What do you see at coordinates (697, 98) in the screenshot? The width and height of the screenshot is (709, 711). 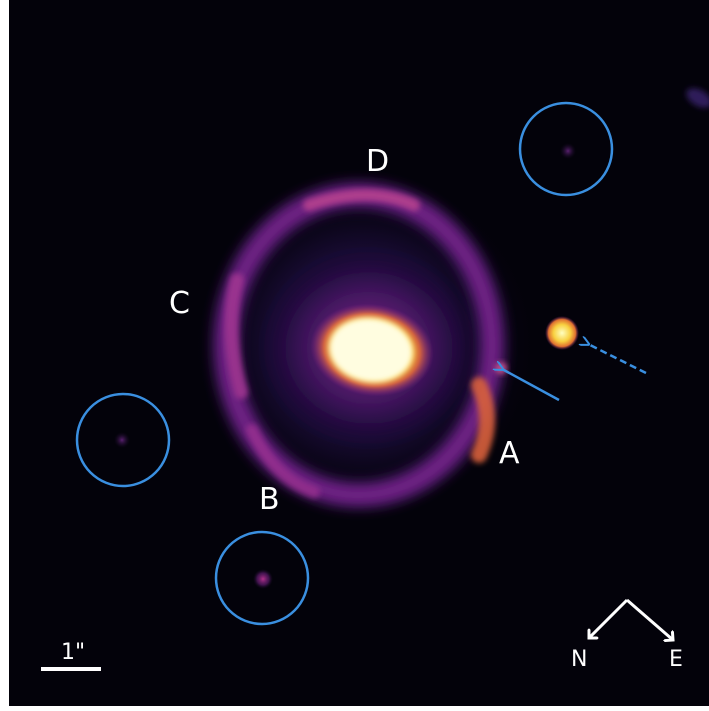 I see `corner-smudge` at bounding box center [697, 98].